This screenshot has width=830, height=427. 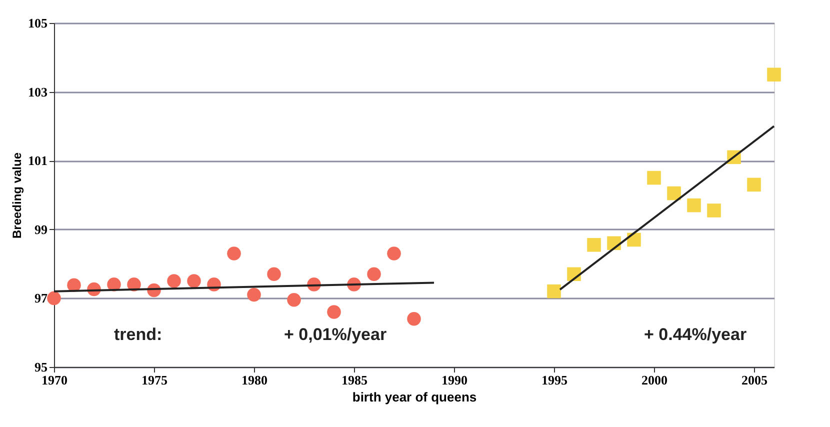 What do you see at coordinates (55, 380) in the screenshot?
I see `x-tick-label: 1970` at bounding box center [55, 380].